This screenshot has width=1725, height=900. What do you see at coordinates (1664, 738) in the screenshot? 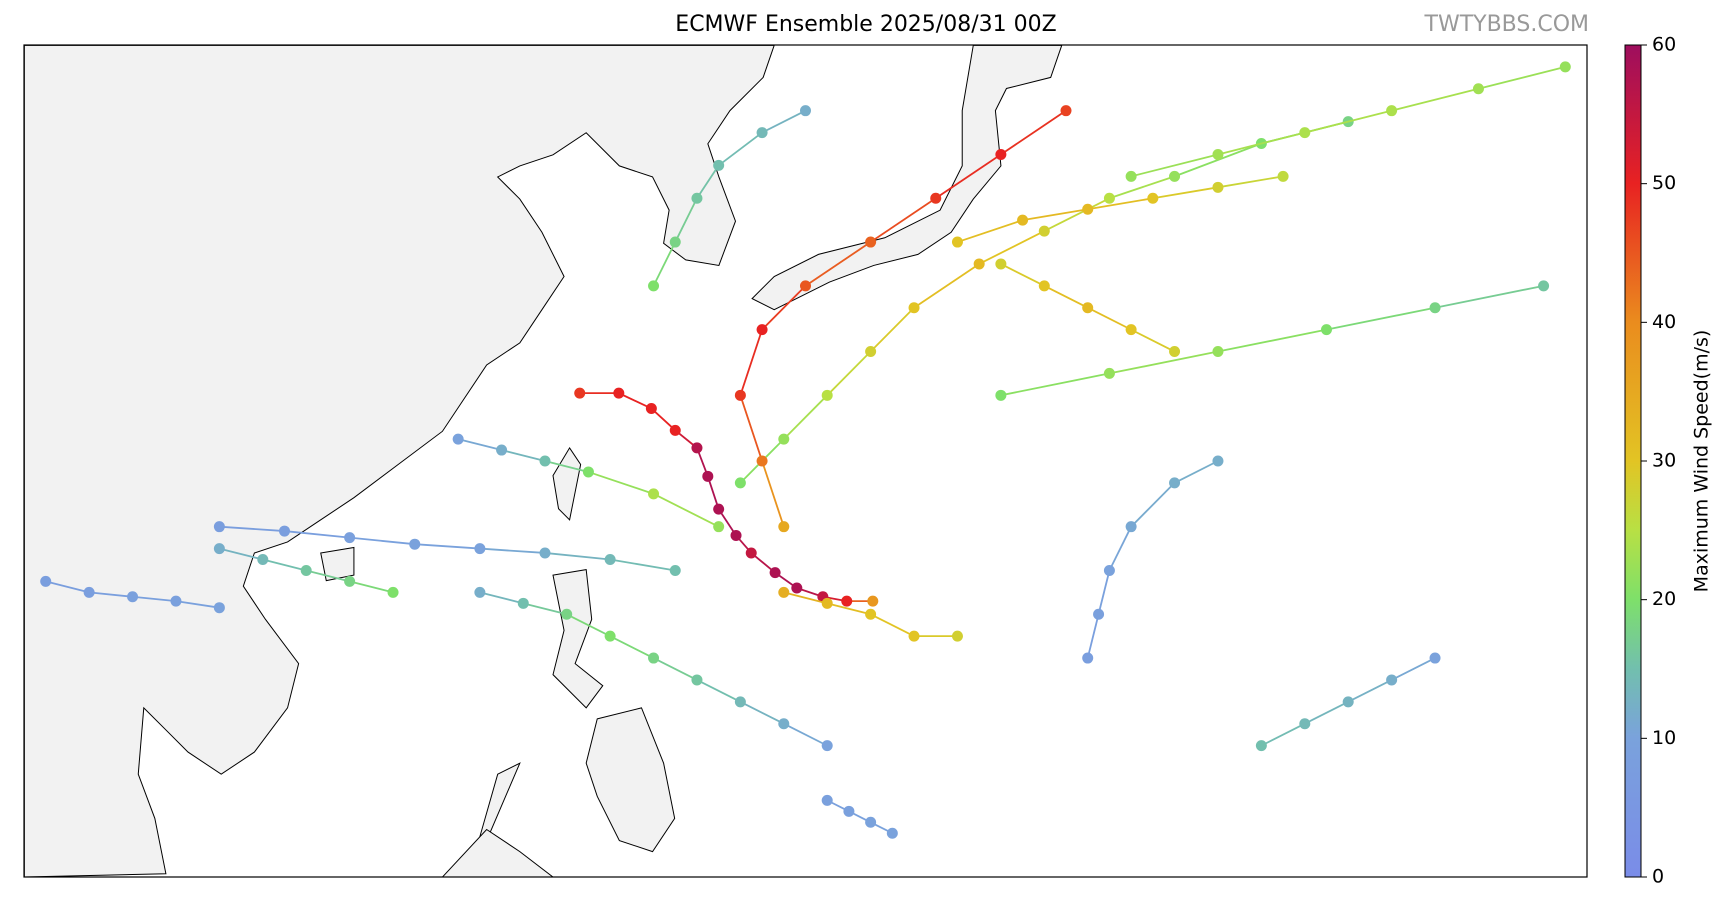
I see `colorbar-tick-label: 10` at bounding box center [1664, 738].